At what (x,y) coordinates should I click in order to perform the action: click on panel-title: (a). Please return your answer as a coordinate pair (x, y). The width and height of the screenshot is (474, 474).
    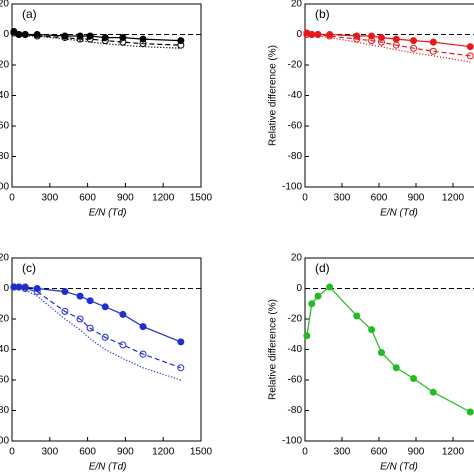
    Looking at the image, I should click on (29, 14).